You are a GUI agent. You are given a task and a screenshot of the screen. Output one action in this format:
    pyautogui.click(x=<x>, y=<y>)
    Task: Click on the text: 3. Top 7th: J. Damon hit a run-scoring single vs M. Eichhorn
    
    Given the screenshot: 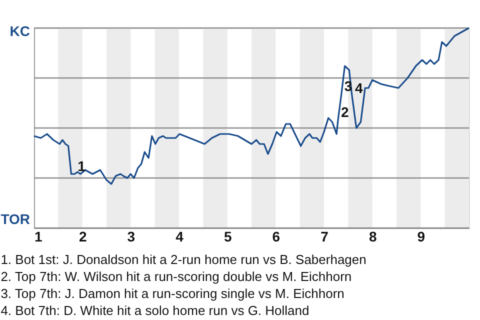 What is the action you would take?
    pyautogui.click(x=172, y=293)
    